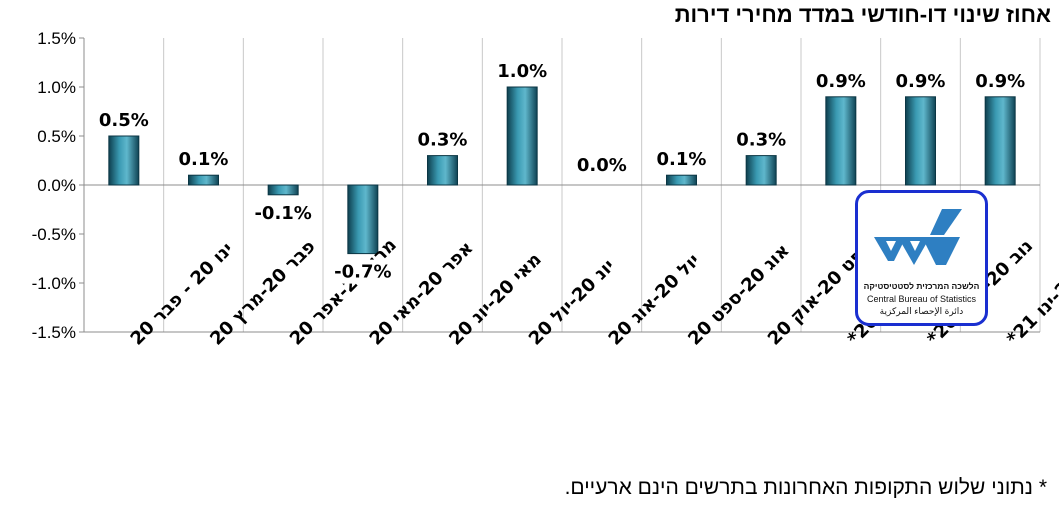 The image size is (1059, 511). I want to click on cbs-emblem-icon, so click(918, 237).